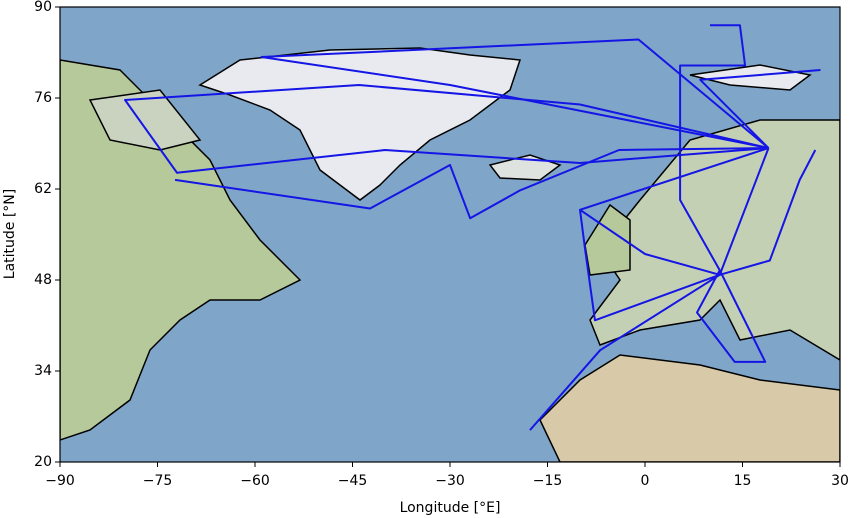  What do you see at coordinates (450, 508) in the screenshot?
I see `x-axis-label: Longitude [°E]` at bounding box center [450, 508].